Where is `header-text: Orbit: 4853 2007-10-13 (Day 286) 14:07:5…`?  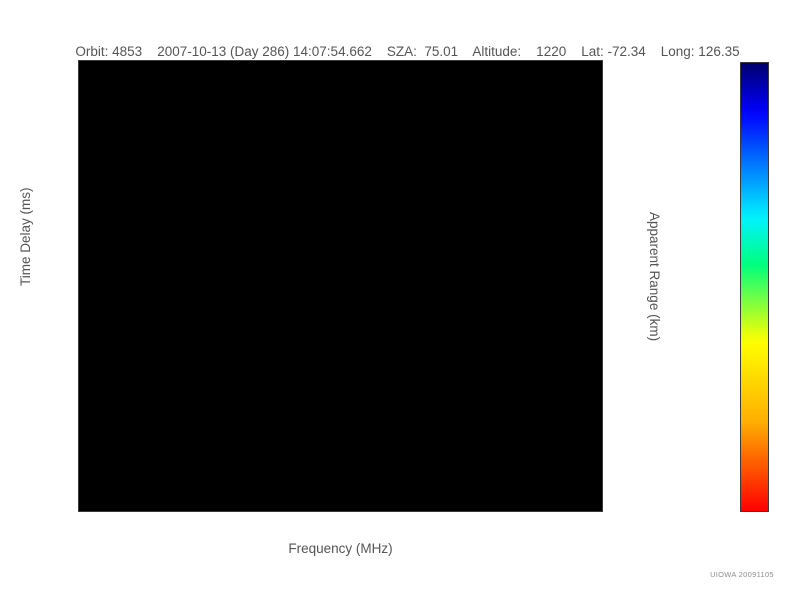
header-text: Orbit: 4853 2007-10-13 (Day 286) 14:07:5… is located at coordinates (407, 51).